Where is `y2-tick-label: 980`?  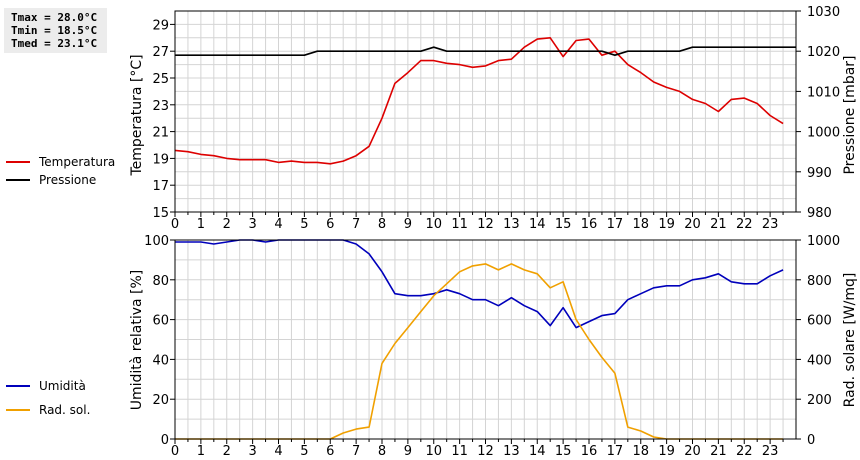
y2-tick-label: 980 is located at coordinates (819, 213).